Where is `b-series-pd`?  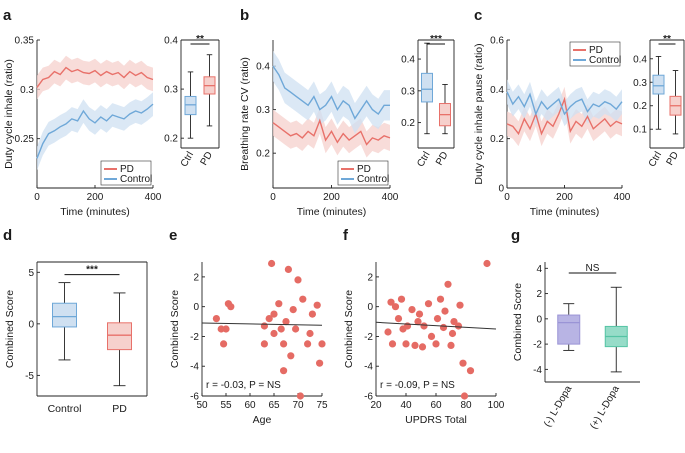 b-series-pd is located at coordinates (331, 132).